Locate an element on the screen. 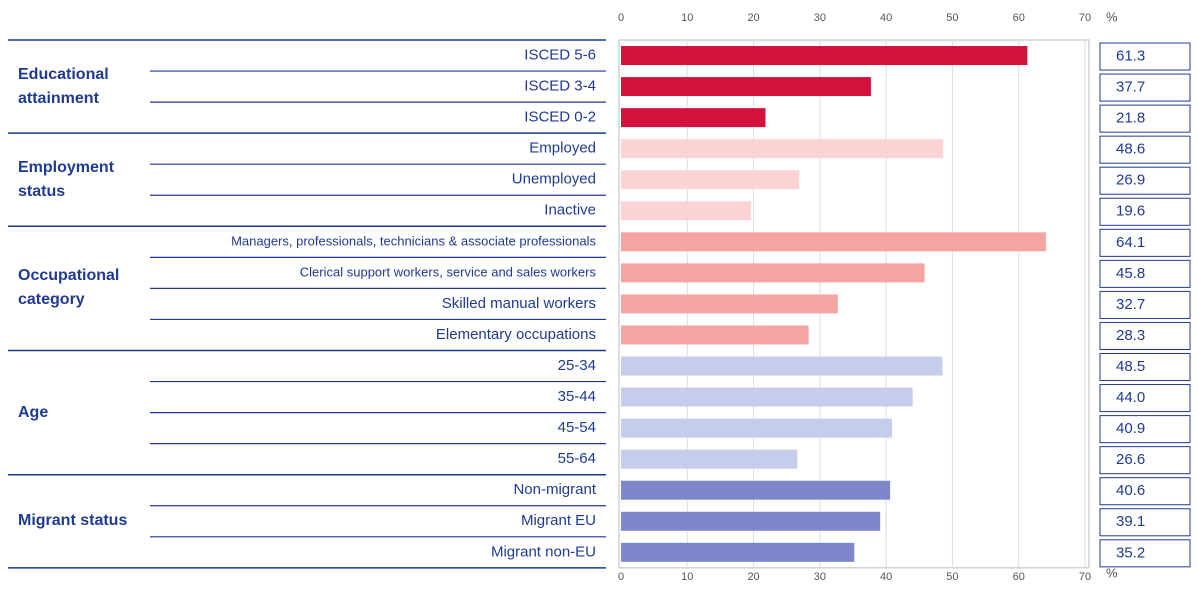  x-tick-label-bottom: 30 is located at coordinates (820, 577).